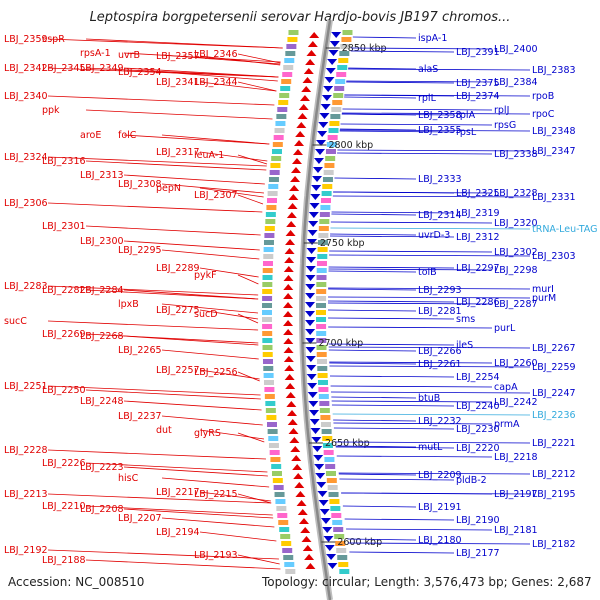  I want to click on right-gene-label: LBJ_2314, so click(440, 215).